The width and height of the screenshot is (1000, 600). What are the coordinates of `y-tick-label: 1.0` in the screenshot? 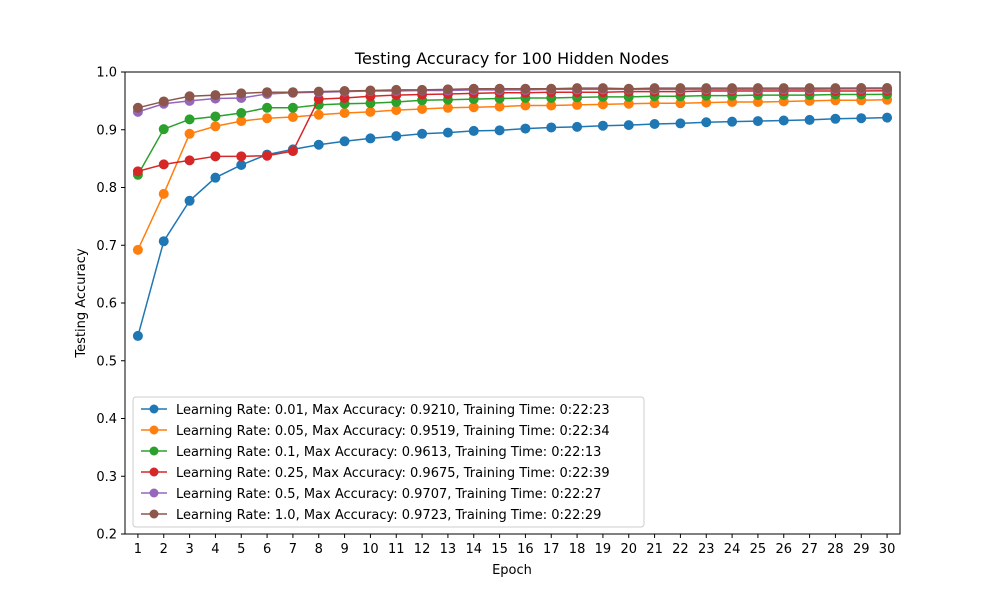 It's located at (106, 73).